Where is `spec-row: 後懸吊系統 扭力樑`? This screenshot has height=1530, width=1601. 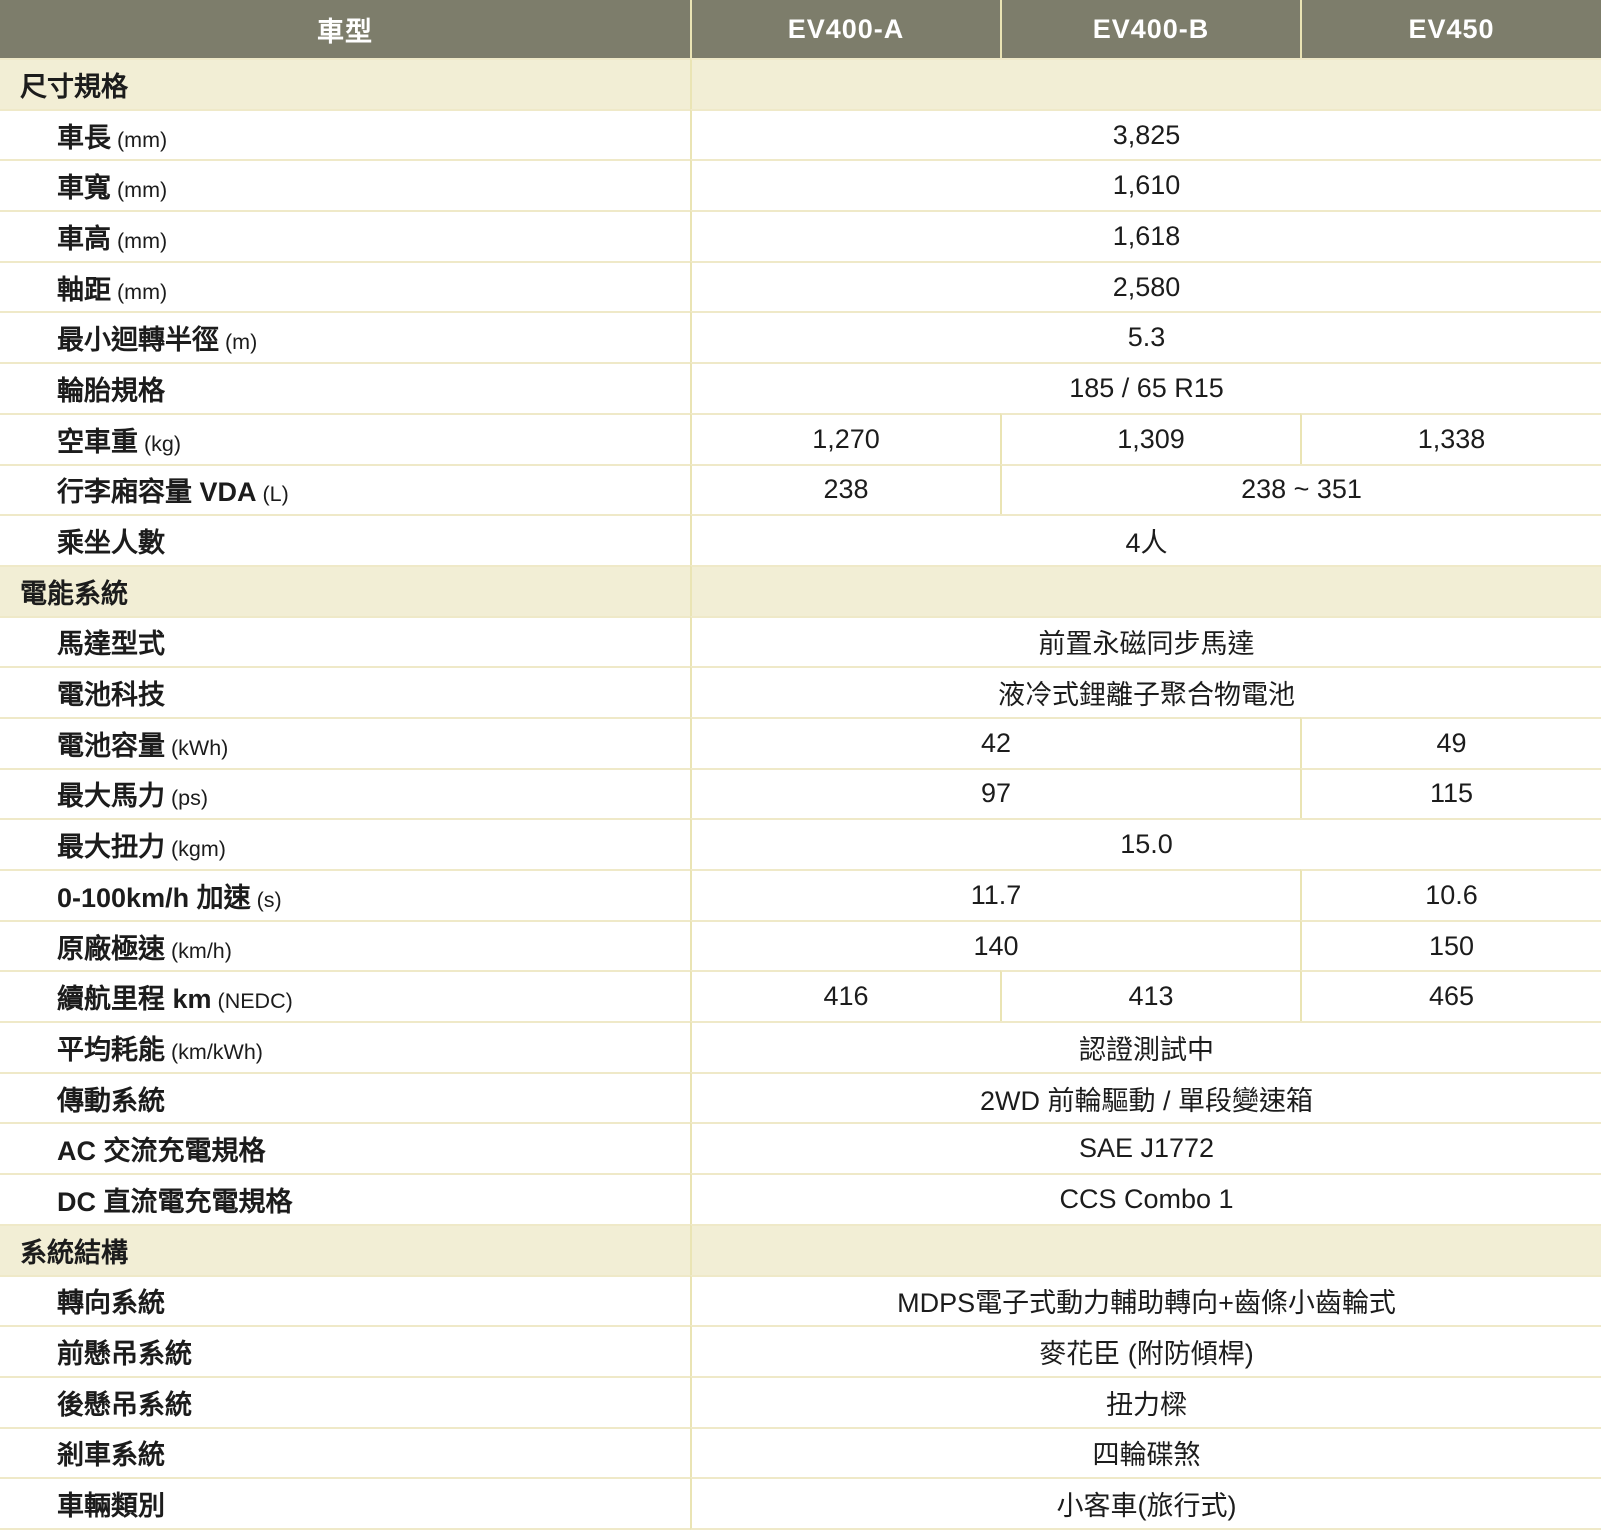 spec-row: 後懸吊系統 扭力樑 is located at coordinates (800, 1401).